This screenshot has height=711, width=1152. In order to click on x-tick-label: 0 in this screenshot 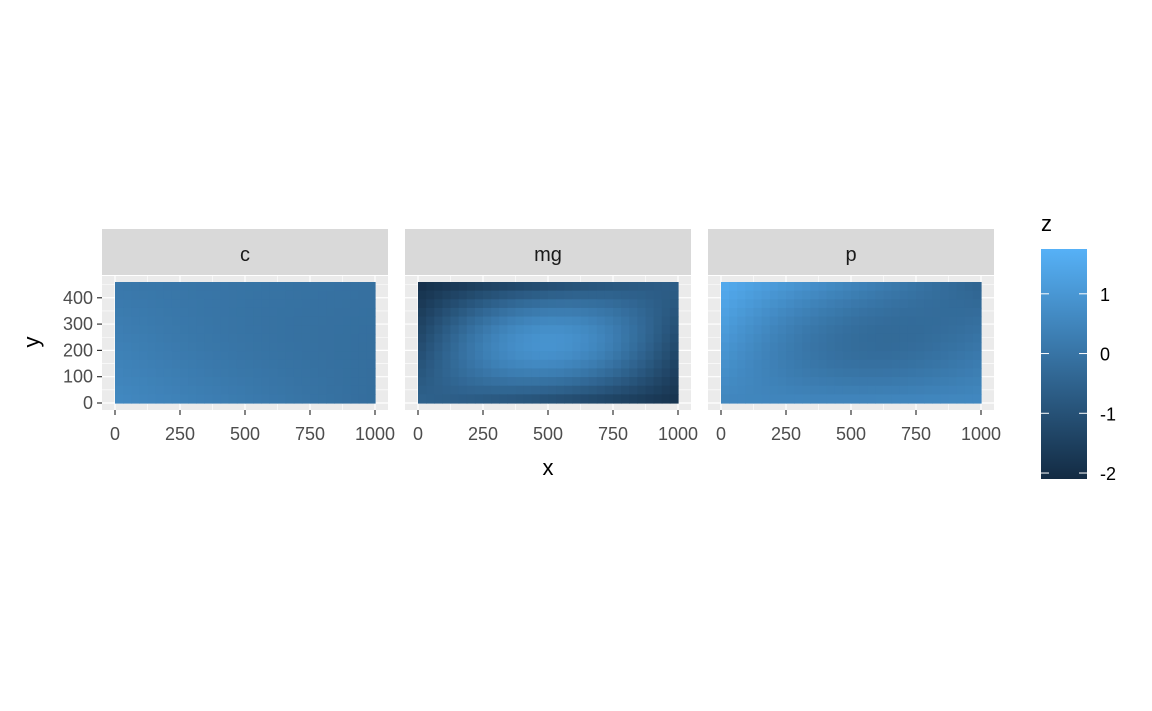, I will do `click(418, 434)`.